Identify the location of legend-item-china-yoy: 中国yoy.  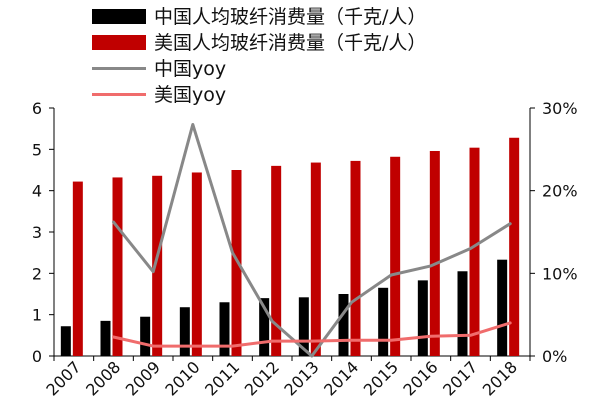
(259, 69).